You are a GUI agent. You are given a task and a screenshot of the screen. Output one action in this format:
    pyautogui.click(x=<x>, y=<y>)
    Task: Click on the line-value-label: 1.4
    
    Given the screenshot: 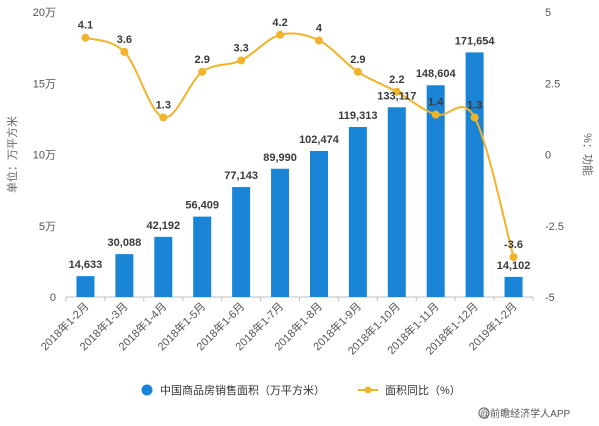 What is the action you would take?
    pyautogui.click(x=436, y=103)
    